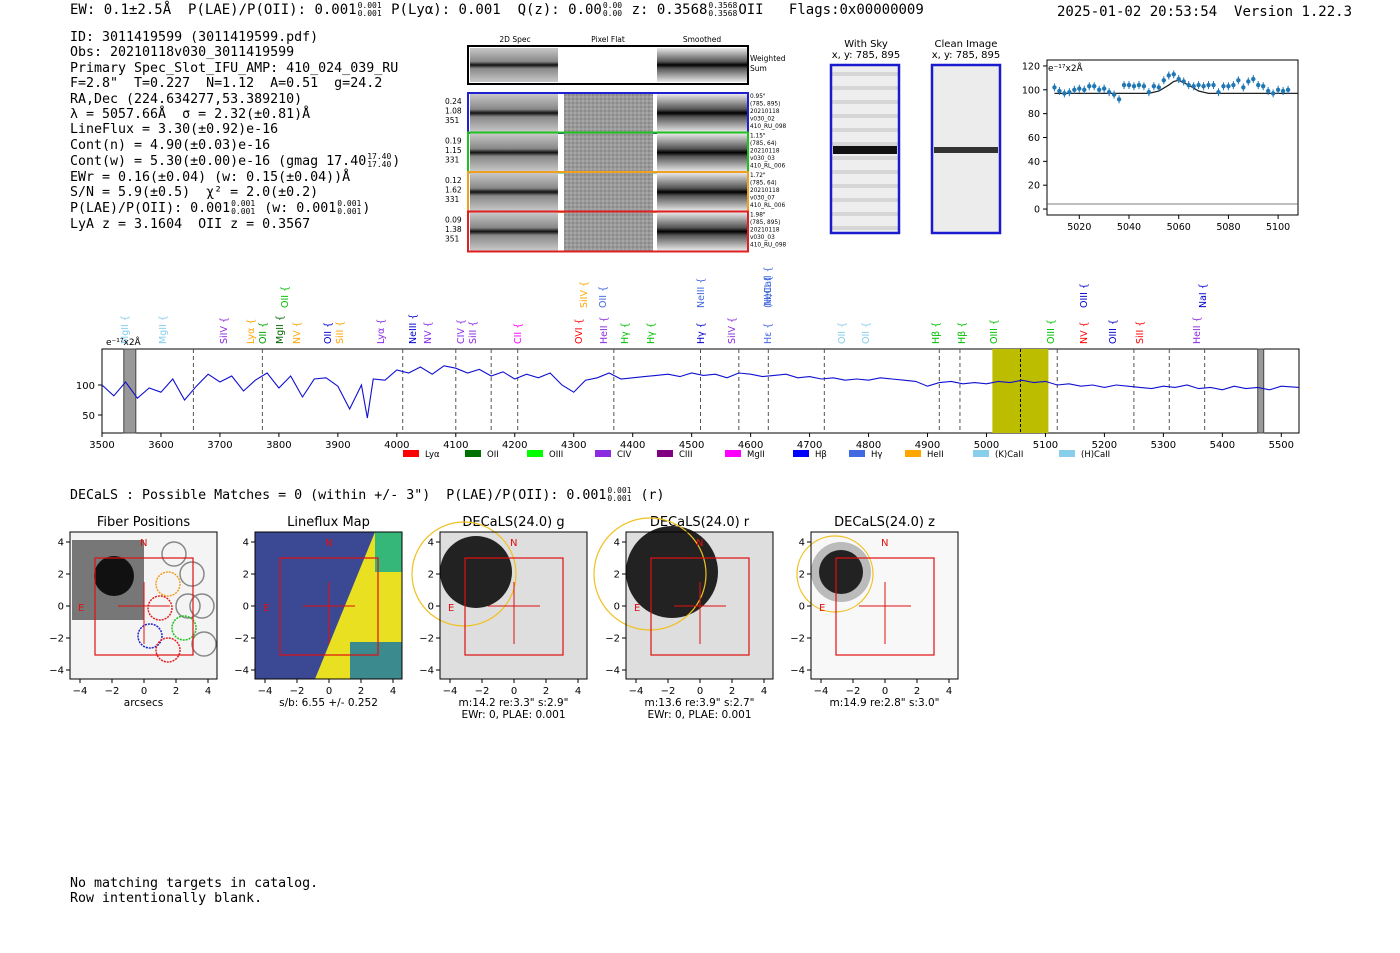 Image resolution: width=1400 pixels, height=953 pixels. Describe the element at coordinates (1278, 227) in the screenshot. I see `zoom-xtick-4: 5100` at that location.